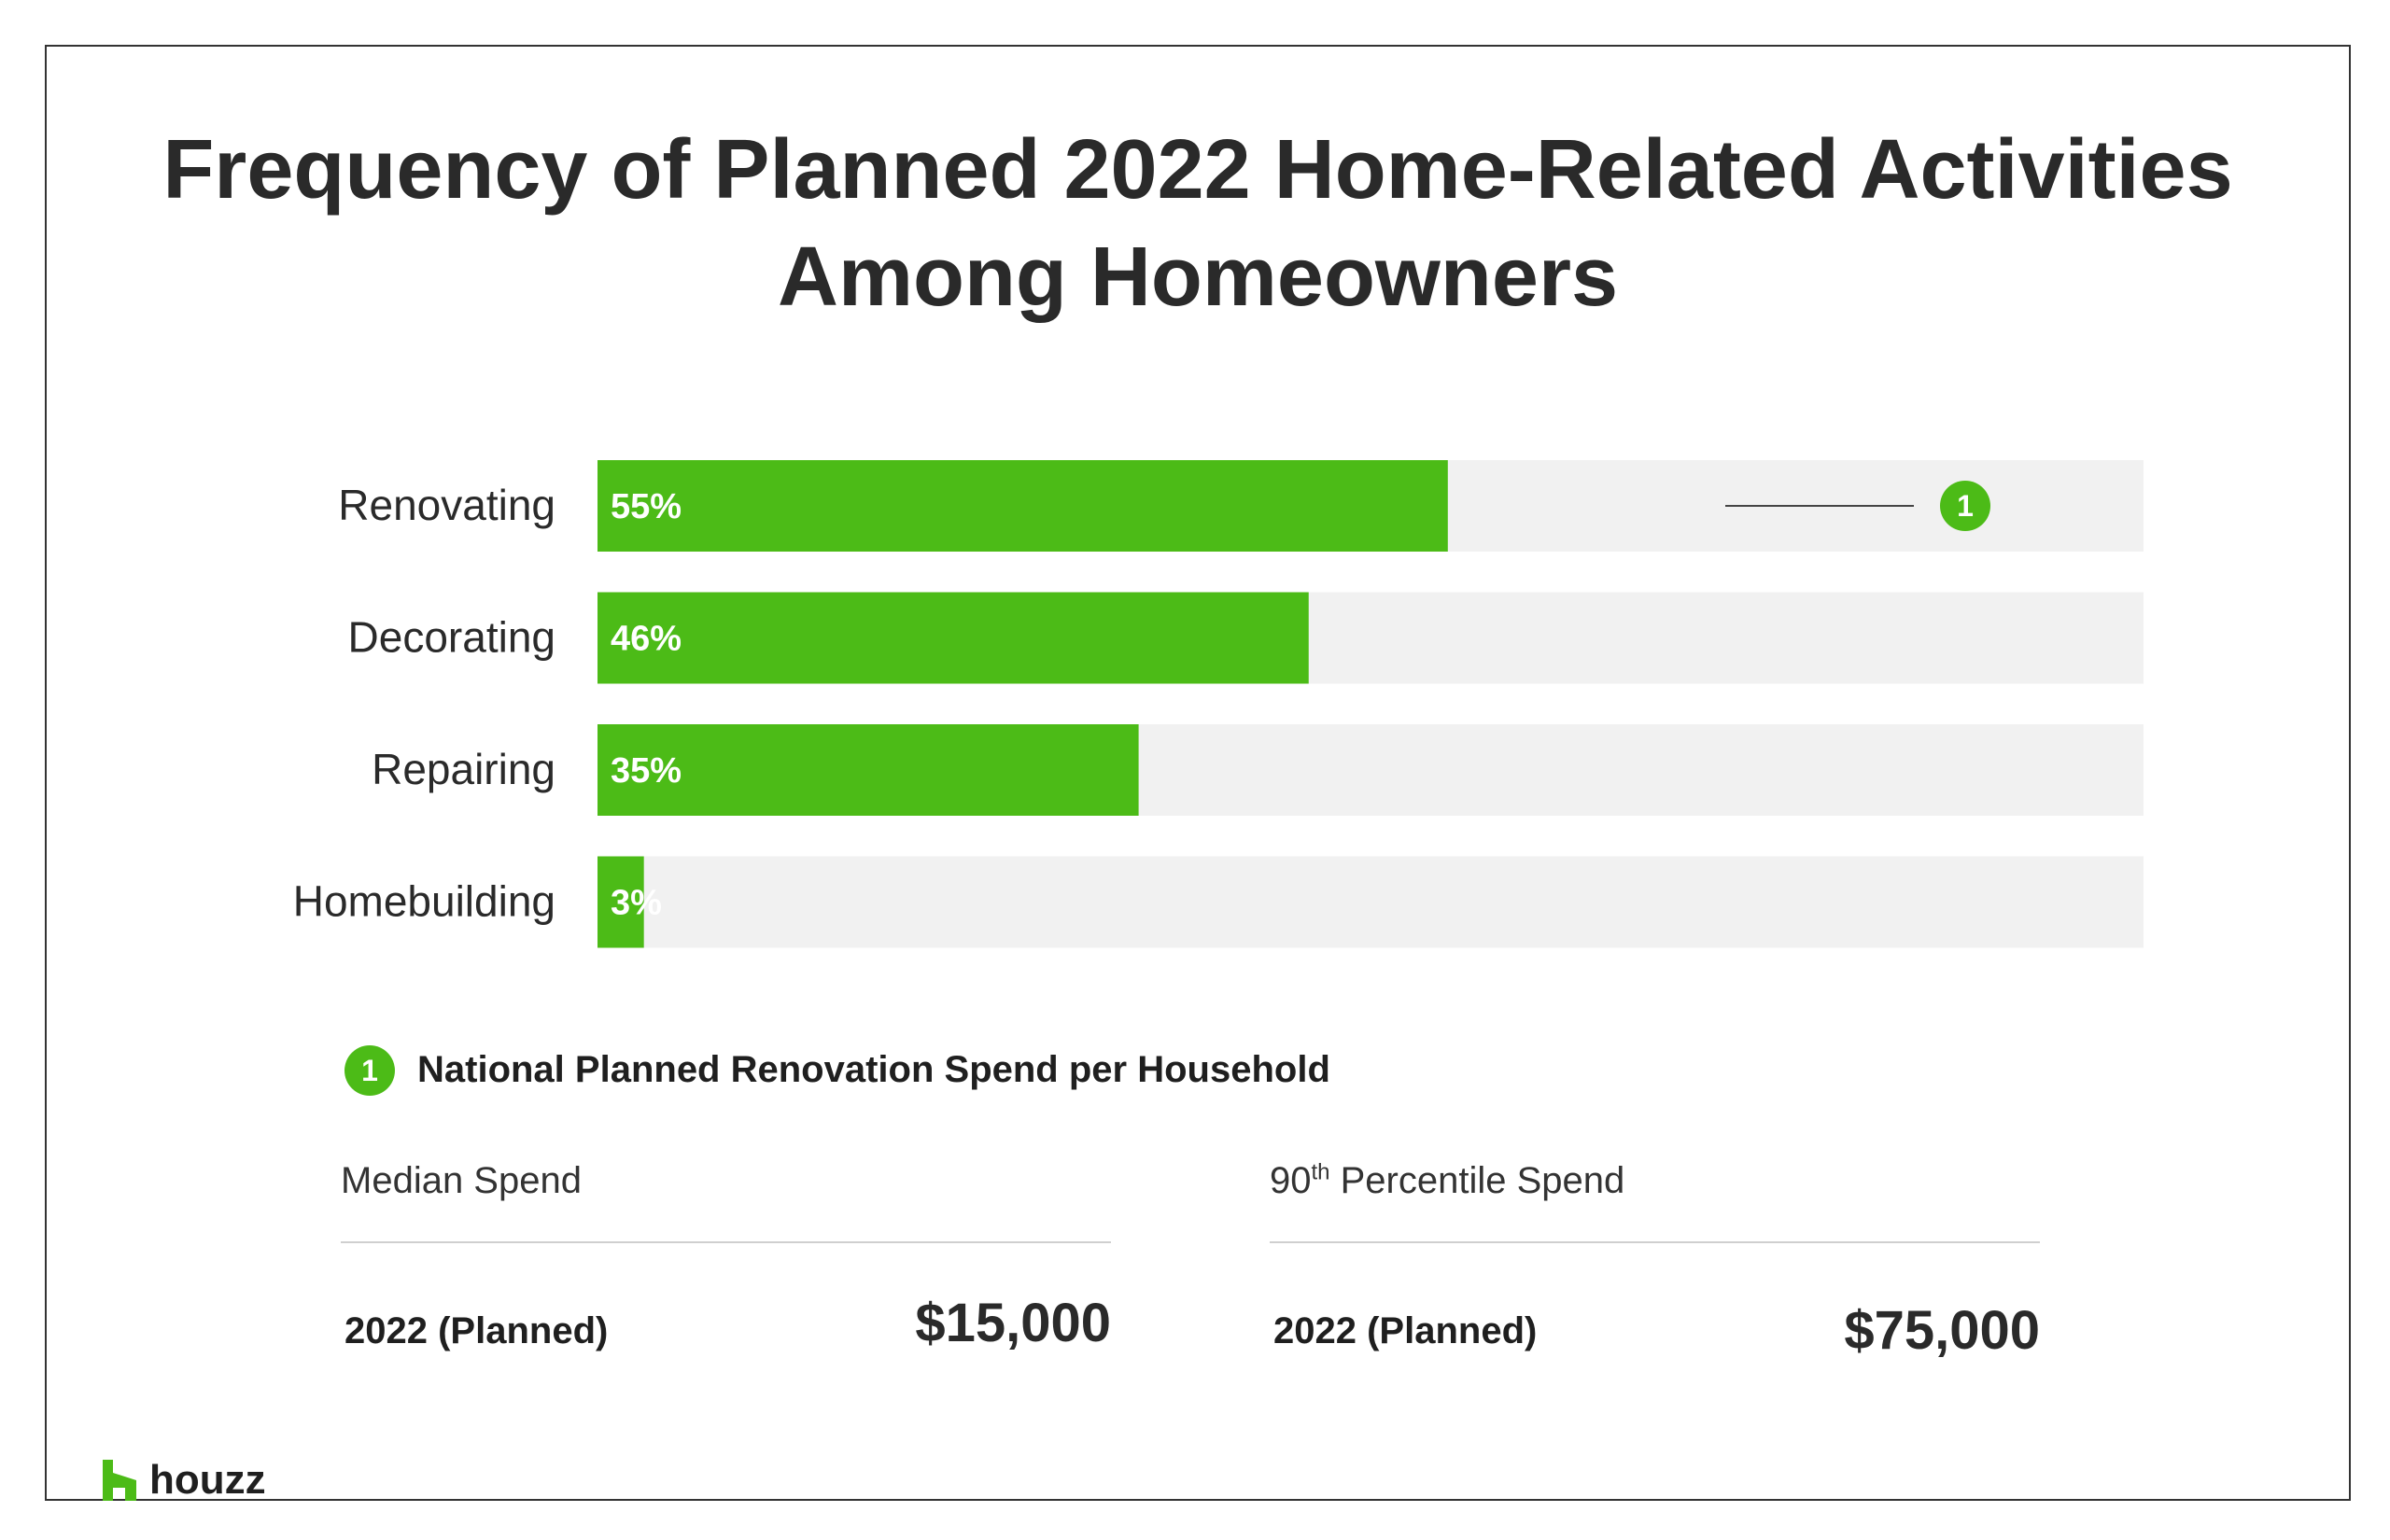 The image size is (2390, 1540). Describe the element at coordinates (424, 901) in the screenshot. I see `category-label-homebuilding: Homebuilding` at that location.